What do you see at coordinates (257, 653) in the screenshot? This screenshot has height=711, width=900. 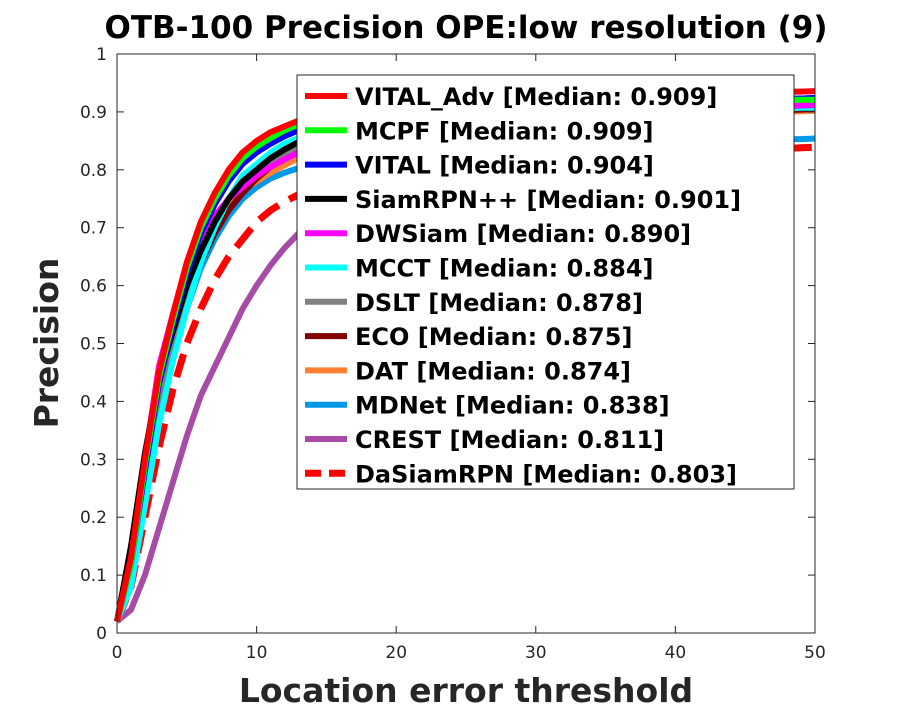 I see `x-tick-label: 10` at bounding box center [257, 653].